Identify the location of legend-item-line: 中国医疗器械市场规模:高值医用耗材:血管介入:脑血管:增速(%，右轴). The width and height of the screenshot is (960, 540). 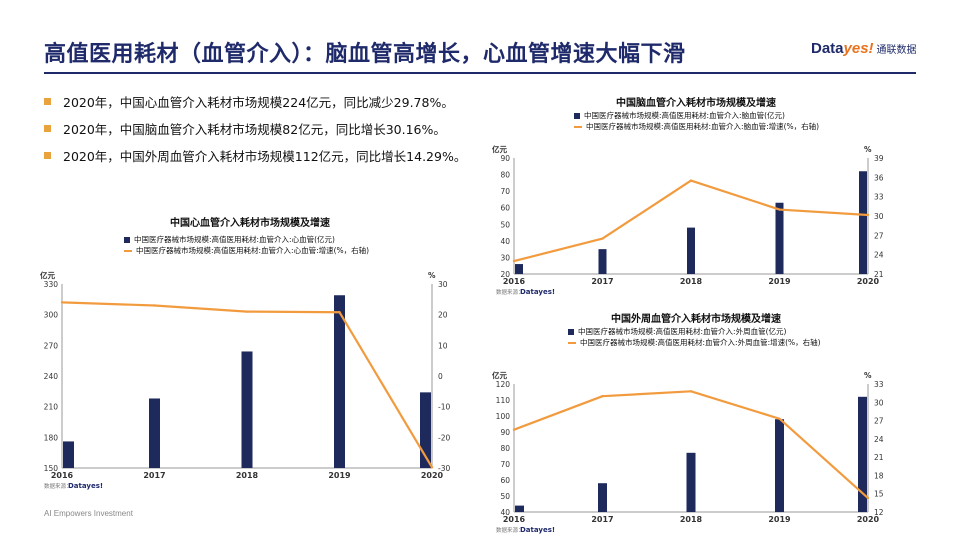
(696, 126).